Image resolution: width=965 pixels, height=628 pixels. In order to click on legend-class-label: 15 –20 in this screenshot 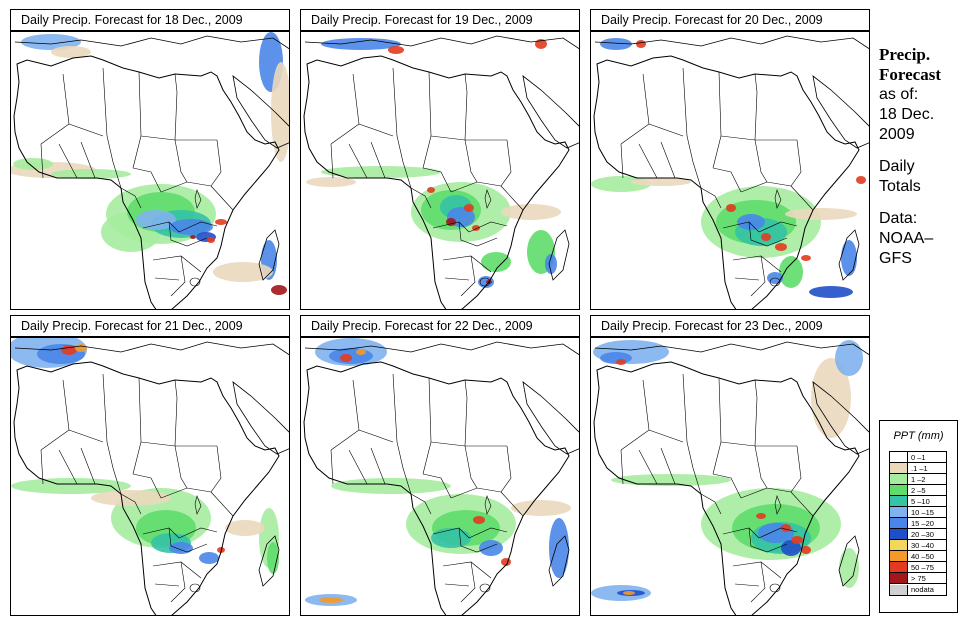, I will do `click(922, 523)`.